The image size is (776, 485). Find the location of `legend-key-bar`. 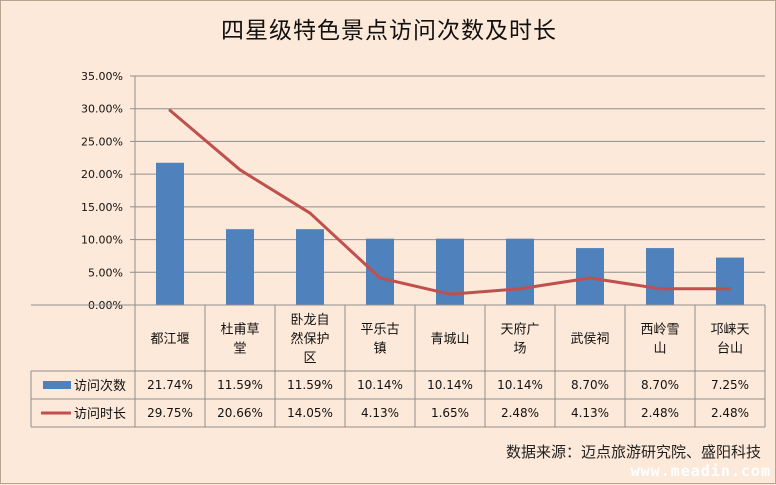

legend-key-bar is located at coordinates (57, 385).